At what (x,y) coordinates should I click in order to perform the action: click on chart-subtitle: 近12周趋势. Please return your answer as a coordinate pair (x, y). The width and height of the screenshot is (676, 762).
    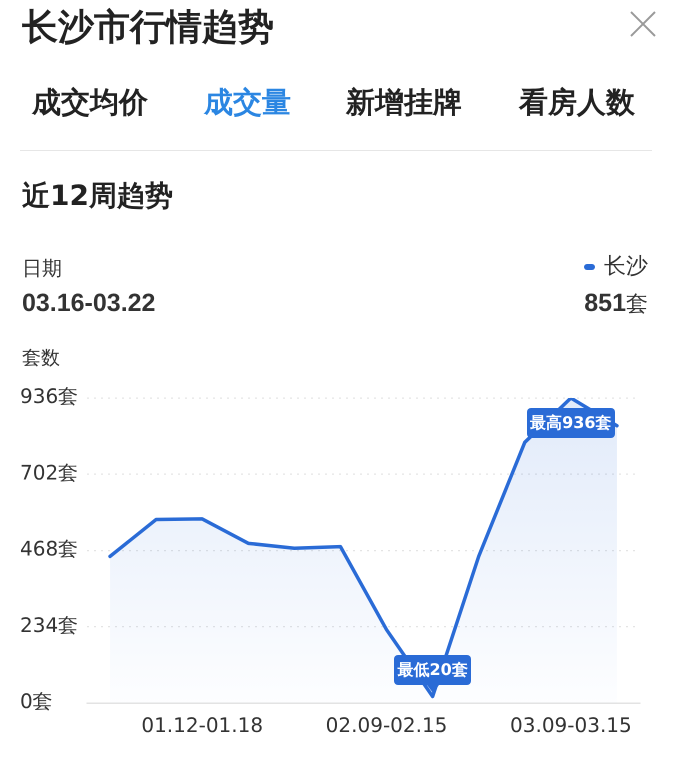
    Looking at the image, I should click on (97, 195).